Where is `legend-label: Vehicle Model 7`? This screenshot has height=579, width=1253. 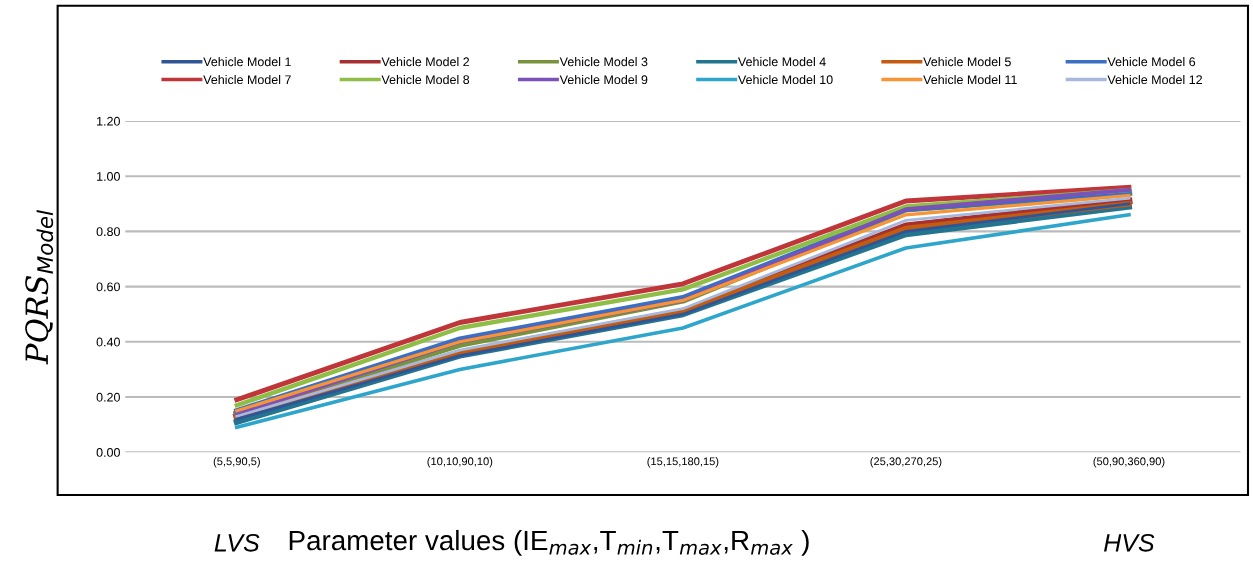
legend-label: Vehicle Model 7 is located at coordinates (247, 79).